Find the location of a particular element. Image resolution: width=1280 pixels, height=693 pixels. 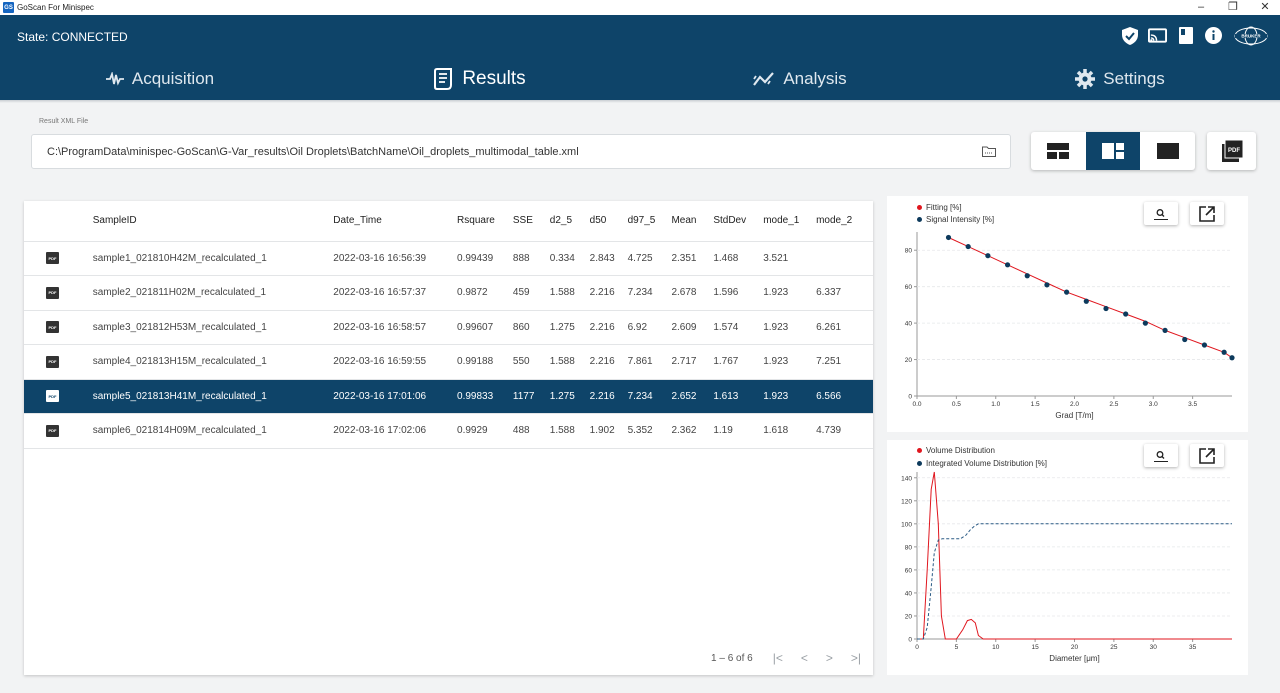

first-page-icon: |< is located at coordinates (777, 658).